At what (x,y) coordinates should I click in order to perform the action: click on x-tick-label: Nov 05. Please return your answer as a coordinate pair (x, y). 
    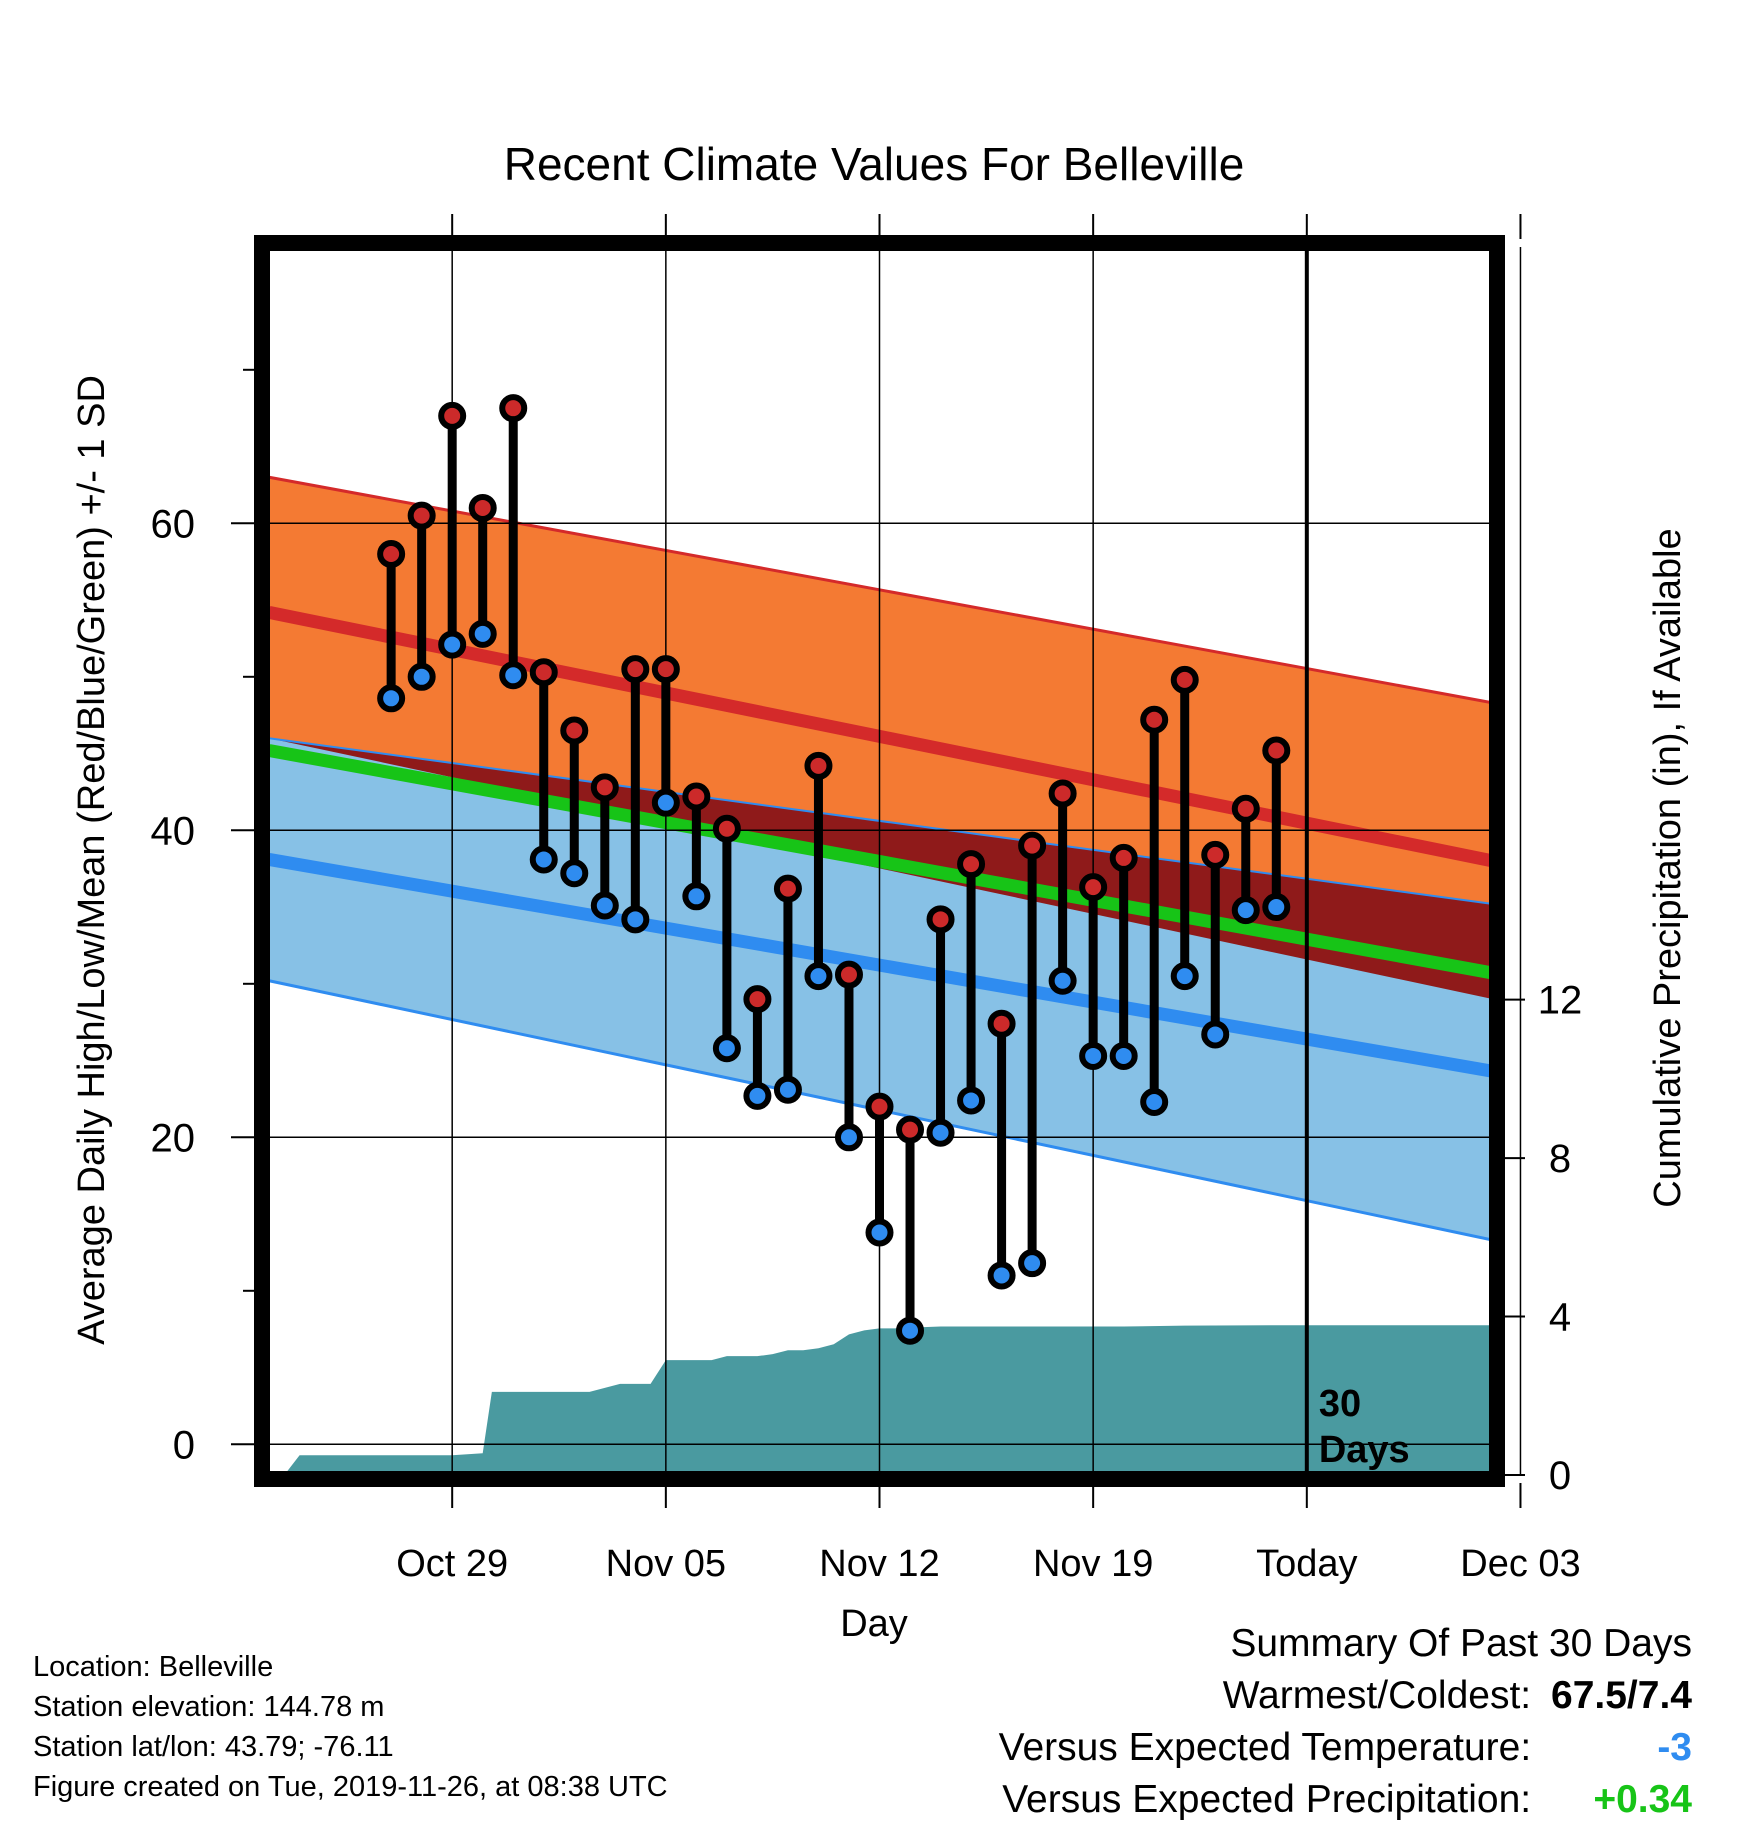
    Looking at the image, I should click on (666, 1564).